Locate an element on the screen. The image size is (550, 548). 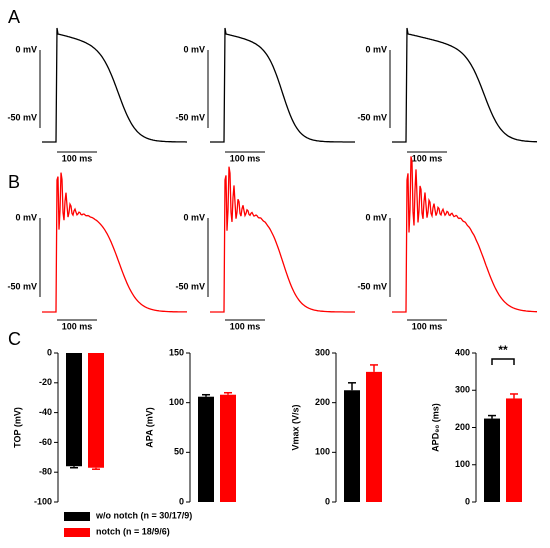
y-tick-label: 150 is located at coordinates (176, 352).